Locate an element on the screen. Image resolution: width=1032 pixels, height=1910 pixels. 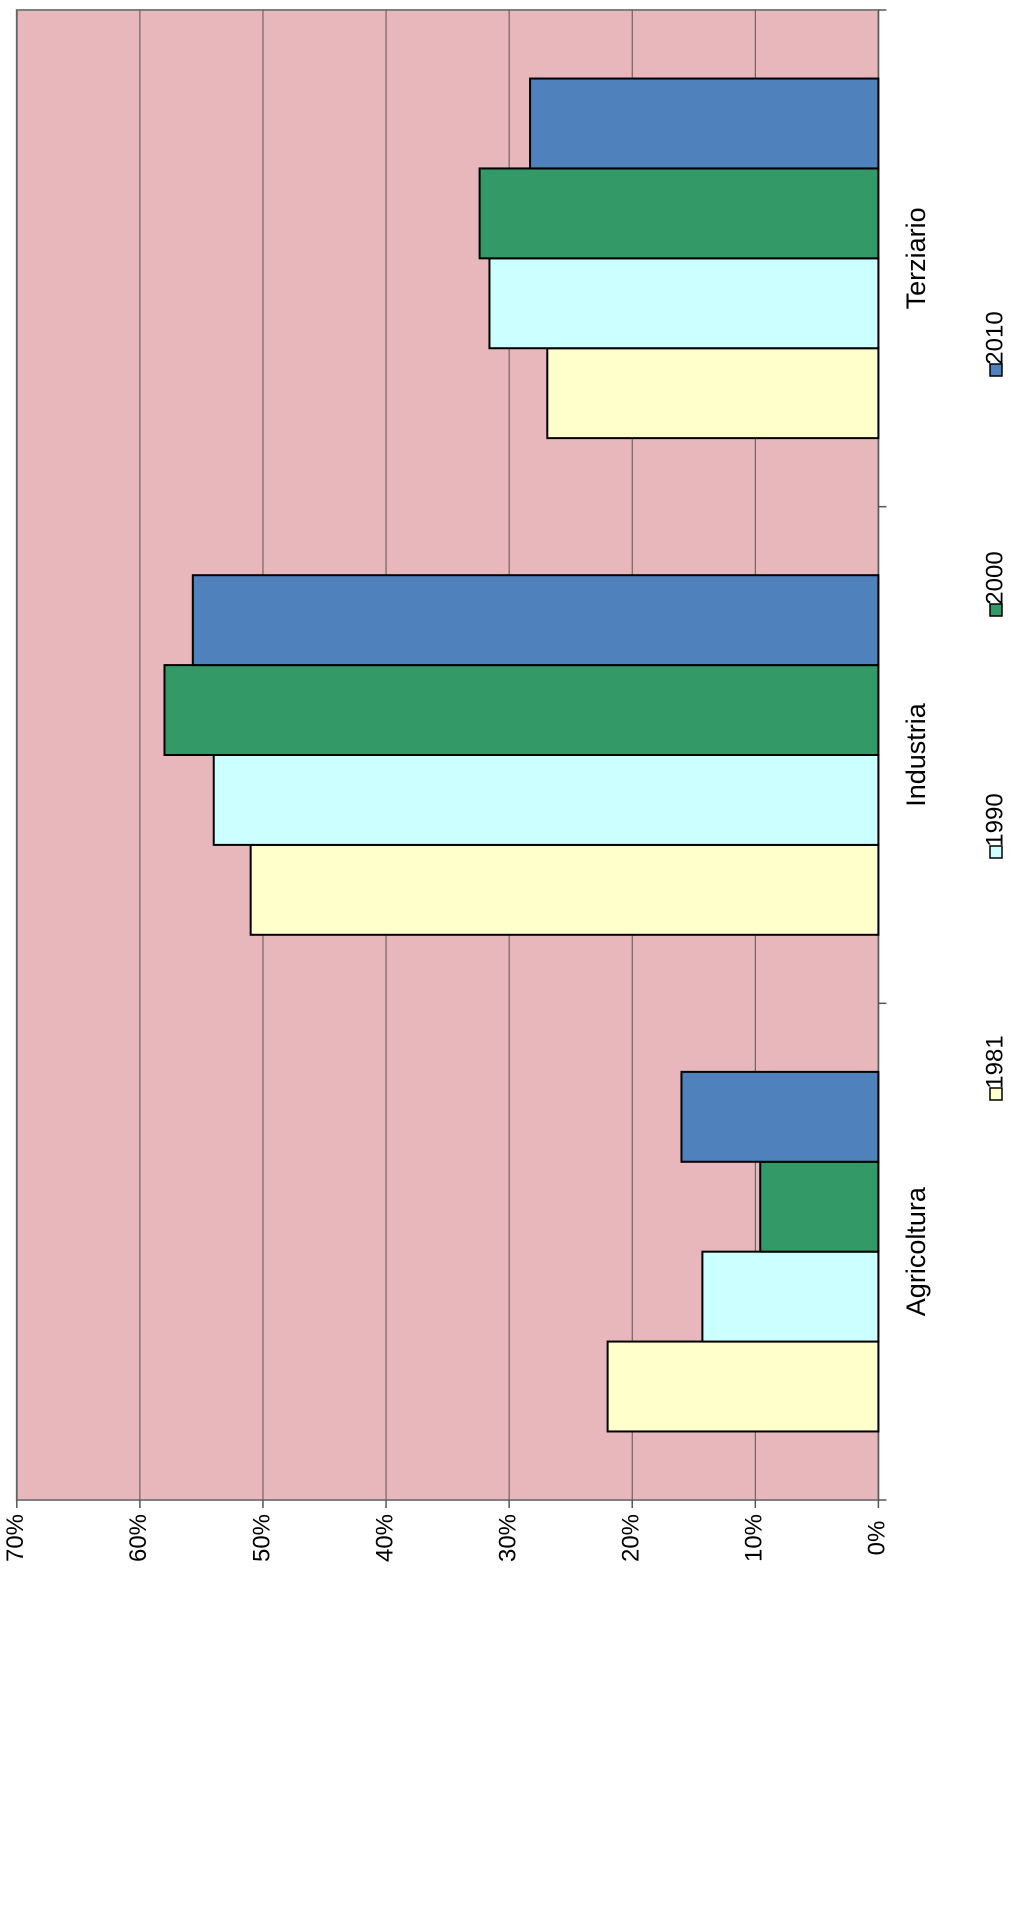
x-tick-label: Industria is located at coordinates (916, 754).